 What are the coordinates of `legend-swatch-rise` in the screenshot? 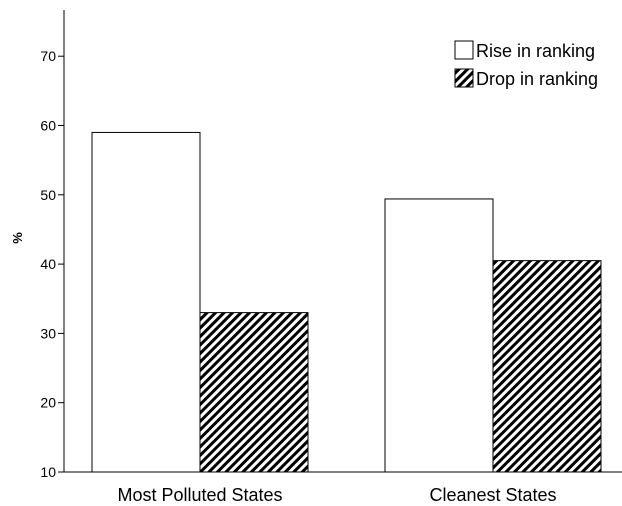 It's located at (464, 50).